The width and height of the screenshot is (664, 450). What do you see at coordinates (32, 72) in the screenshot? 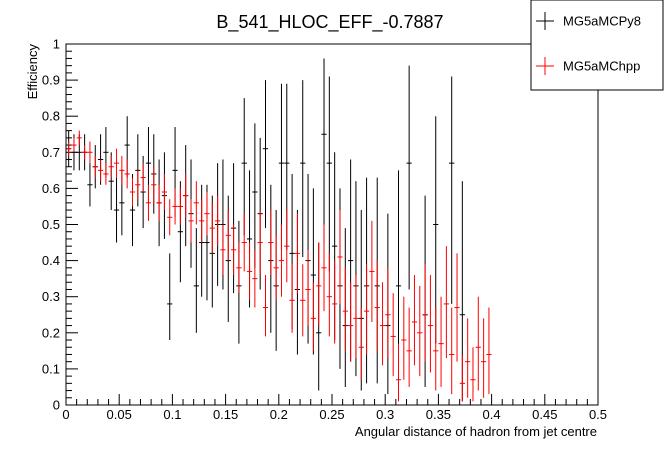
I see `y-axis-title: Efficiency` at bounding box center [32, 72].